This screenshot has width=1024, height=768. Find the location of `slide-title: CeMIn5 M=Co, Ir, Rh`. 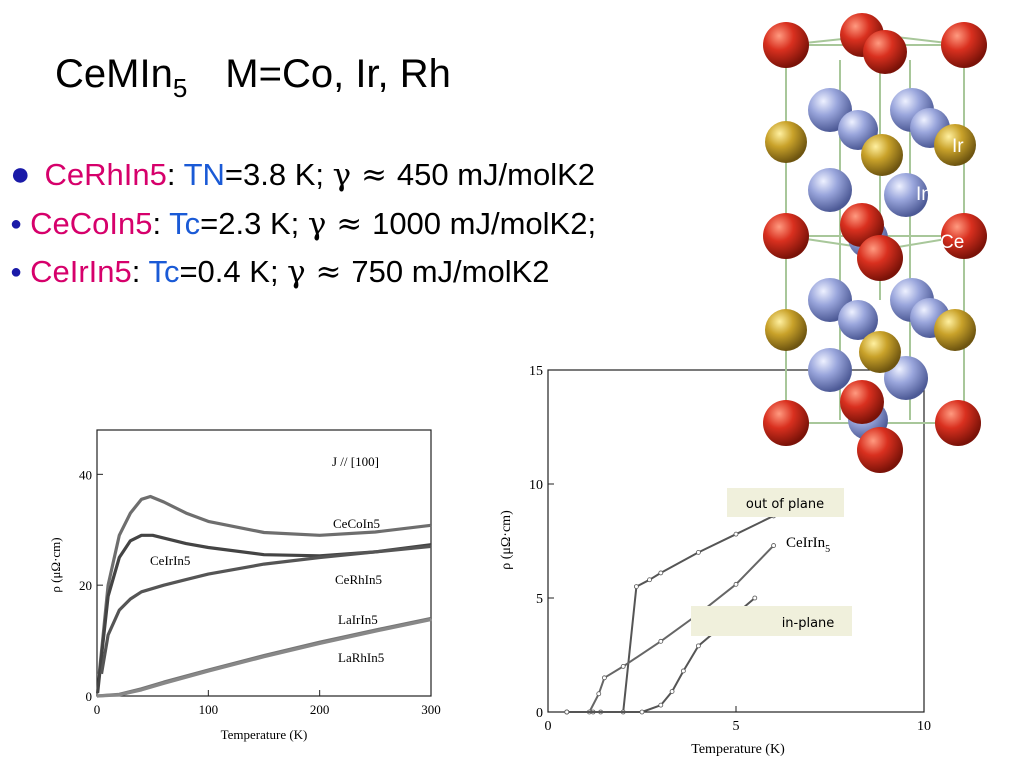

slide-title: CeMIn5 M=Co, Ir, Rh is located at coordinates (253, 78).